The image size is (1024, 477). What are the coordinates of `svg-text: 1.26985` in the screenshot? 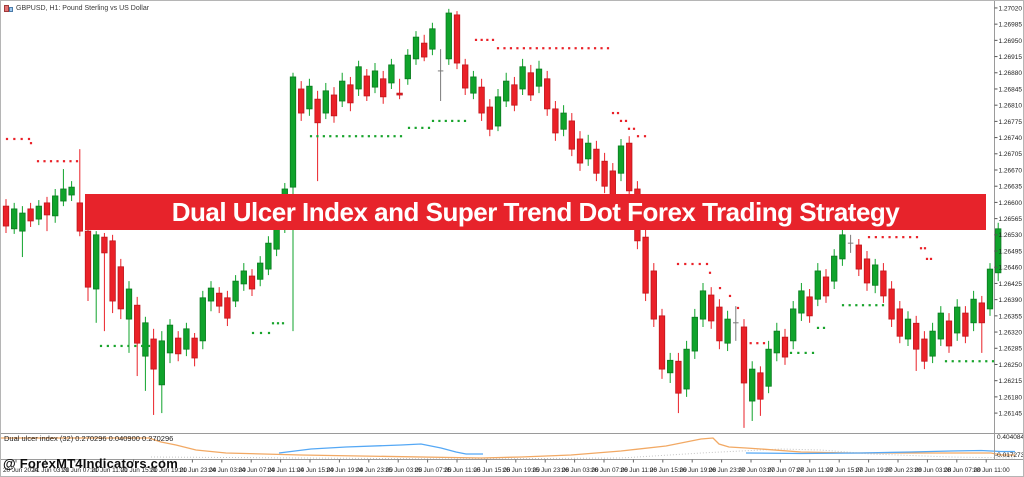 It's located at (1011, 25).